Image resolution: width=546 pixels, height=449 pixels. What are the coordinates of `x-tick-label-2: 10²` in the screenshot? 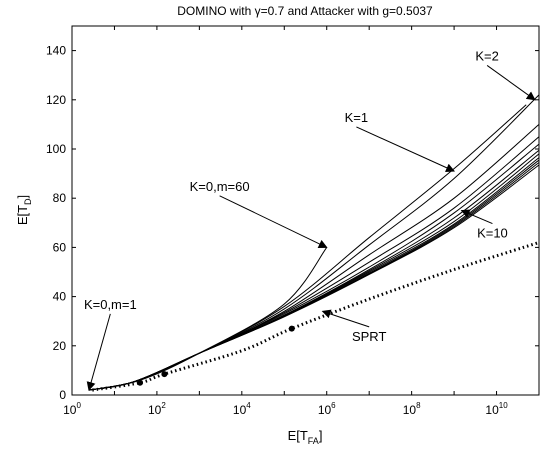 It's located at (157, 409).